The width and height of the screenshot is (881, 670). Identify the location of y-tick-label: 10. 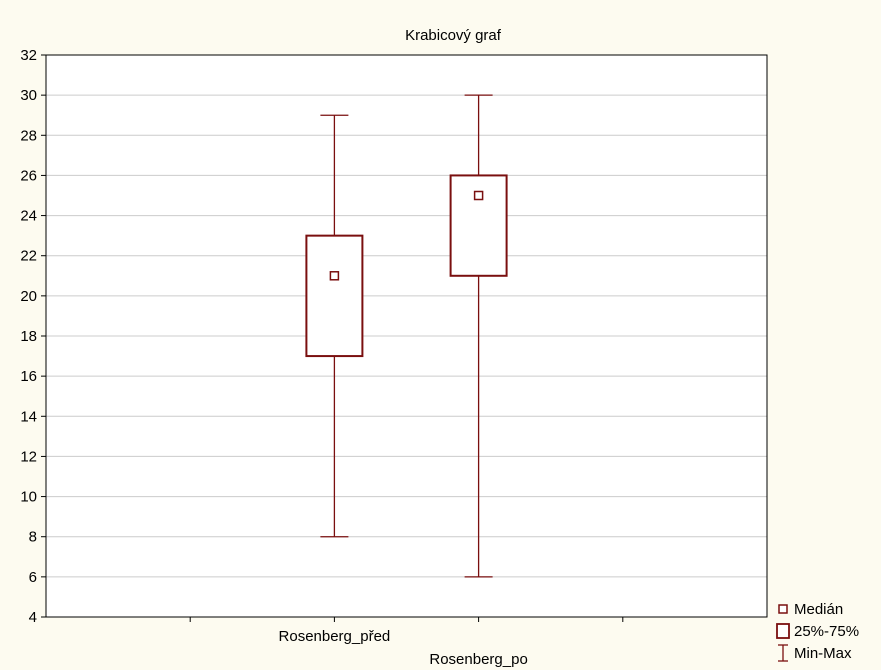
(28, 497).